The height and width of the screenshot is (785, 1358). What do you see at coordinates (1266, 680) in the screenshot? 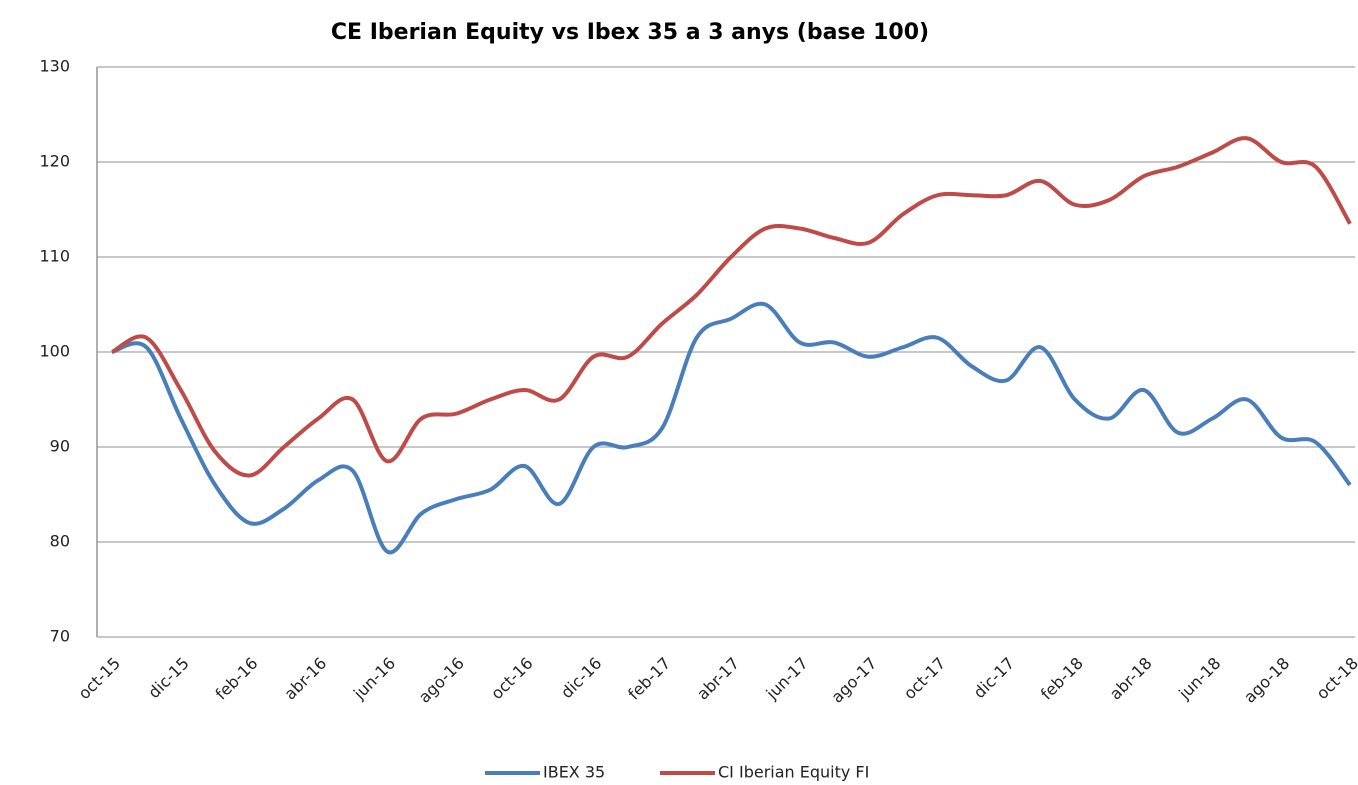
I see `x-tick-label: ago-18` at bounding box center [1266, 680].